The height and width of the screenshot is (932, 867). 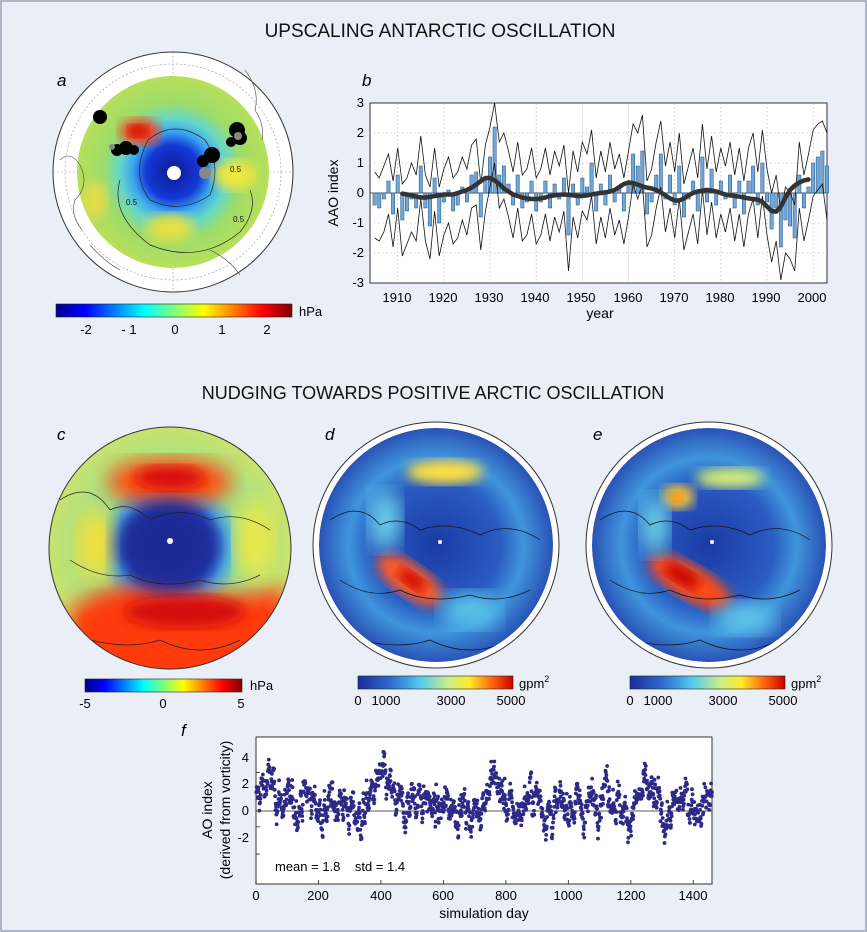 I want to click on chart-b-y-ticks: 3 2 1 0 -1 -2 -3, so click(x=358, y=192).